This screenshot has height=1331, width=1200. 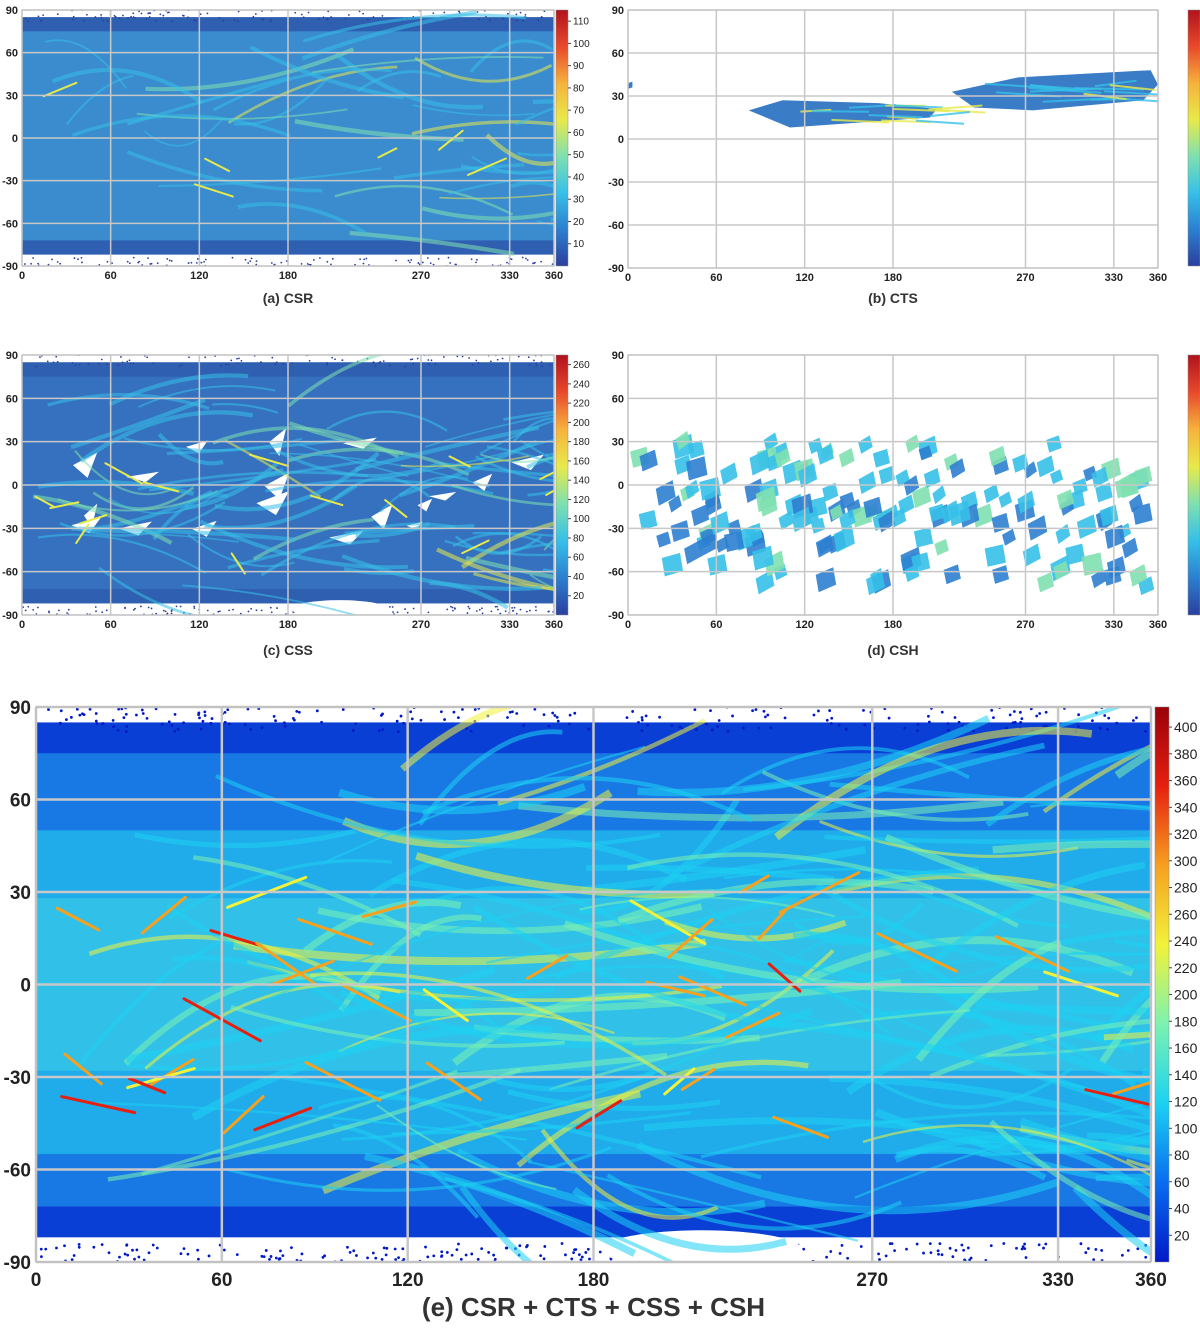 What do you see at coordinates (12, 11) in the screenshot?
I see `y-tick-label: 90` at bounding box center [12, 11].